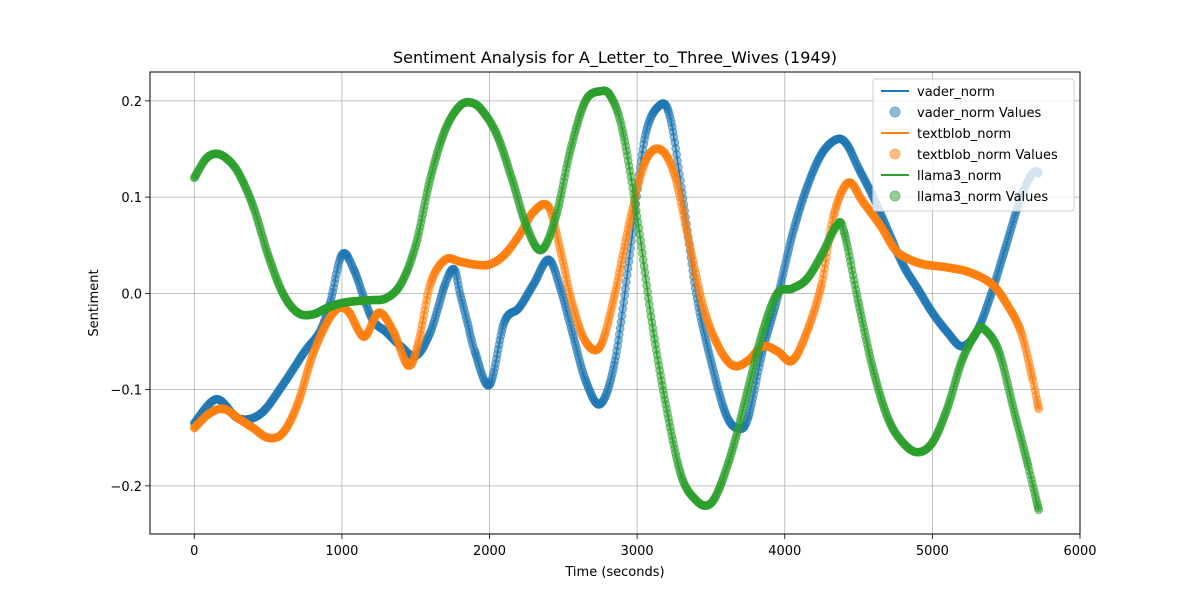 The height and width of the screenshot is (600, 1200). What do you see at coordinates (956, 92) in the screenshot?
I see `legend-entry-line: vader_norm` at bounding box center [956, 92].